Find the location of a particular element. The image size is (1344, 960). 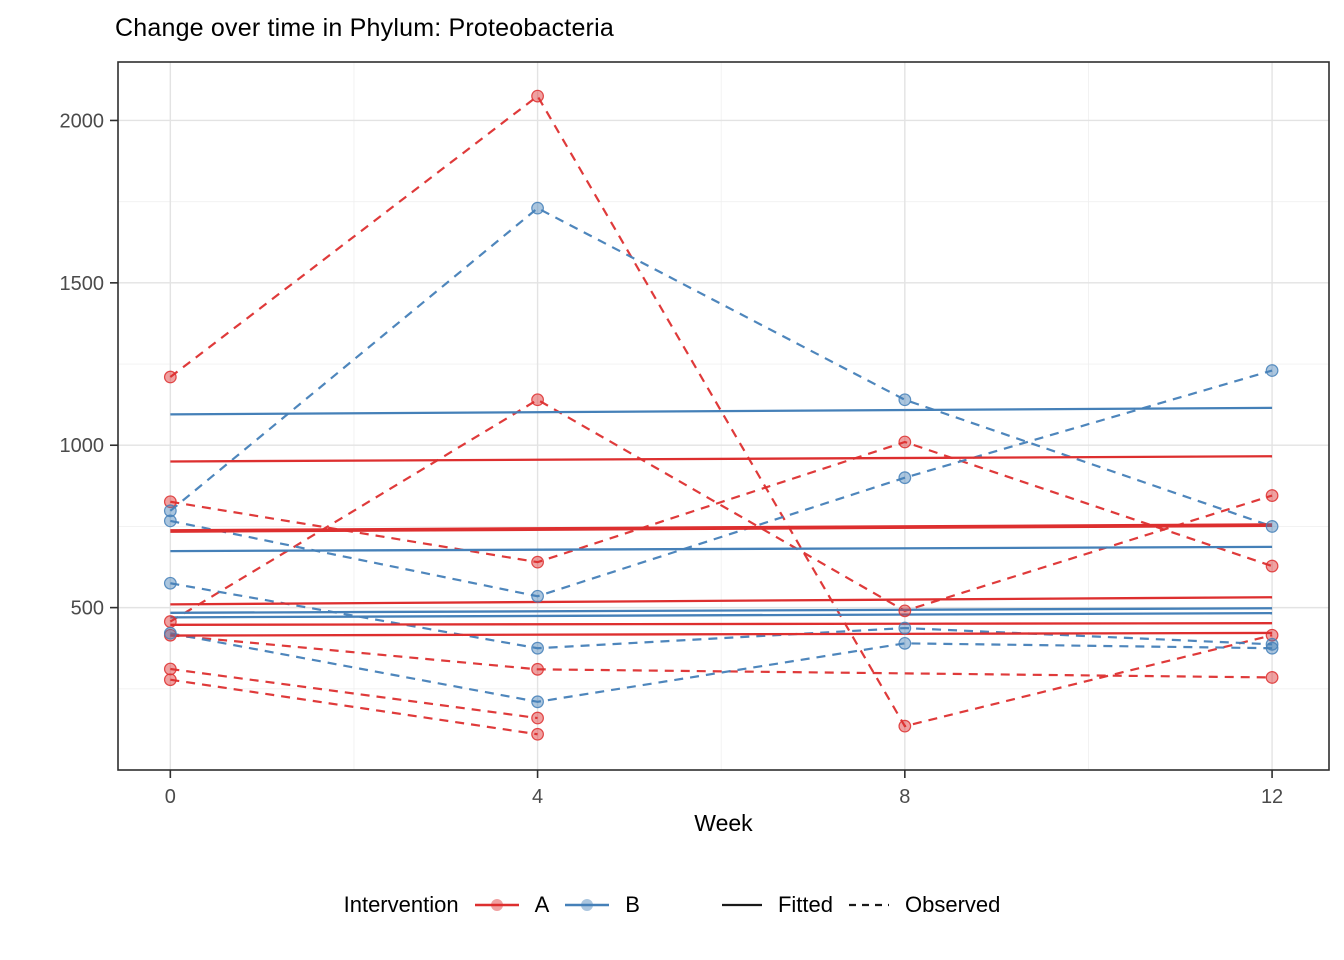

legend-label-fitted: Fitted is located at coordinates (805, 904).